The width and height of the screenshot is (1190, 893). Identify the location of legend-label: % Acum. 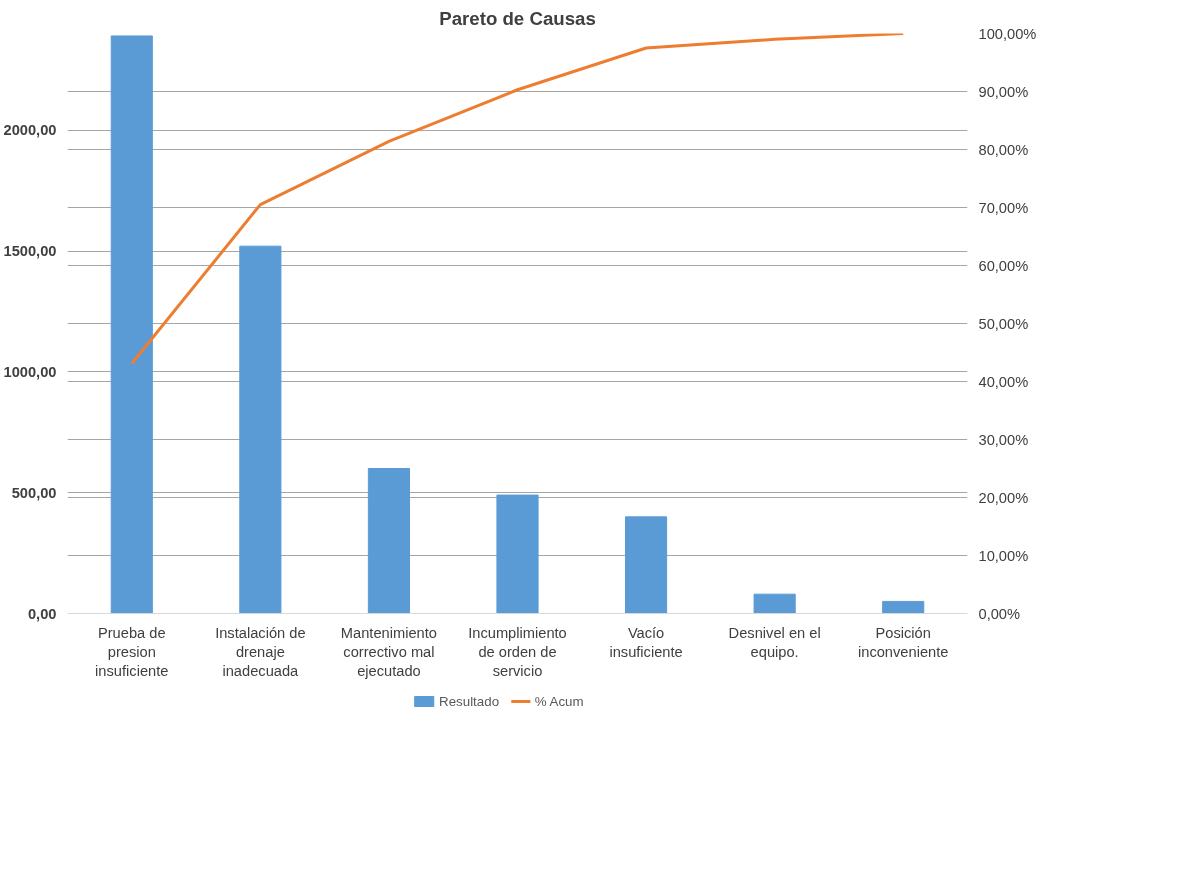
(559, 701).